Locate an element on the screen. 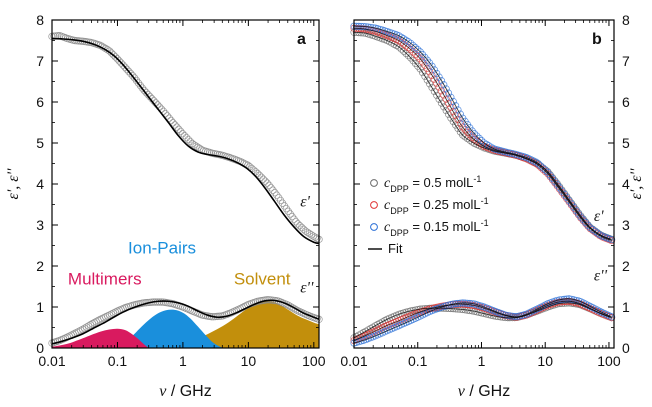  ion-pairs-label: Ion-Pairs is located at coordinates (162, 248).